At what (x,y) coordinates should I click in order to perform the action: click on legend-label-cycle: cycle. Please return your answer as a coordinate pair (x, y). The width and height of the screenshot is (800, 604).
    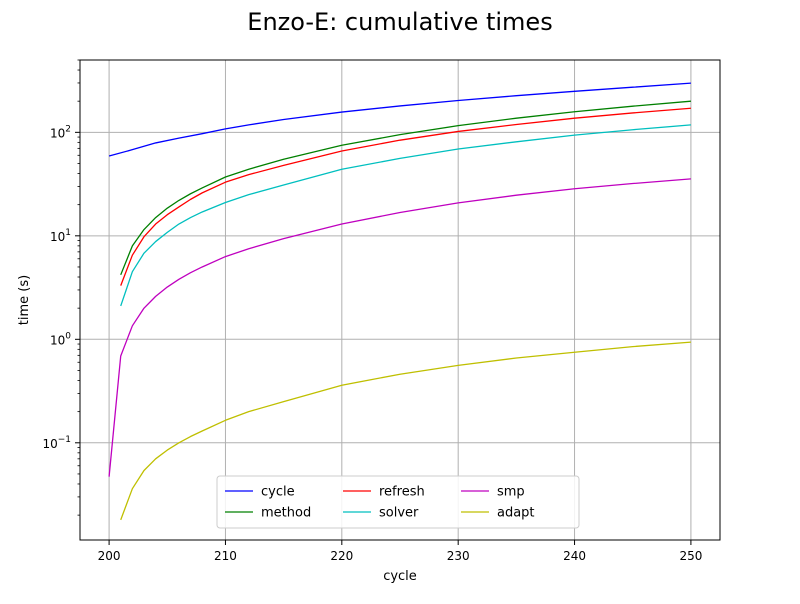
    Looking at the image, I should click on (278, 492).